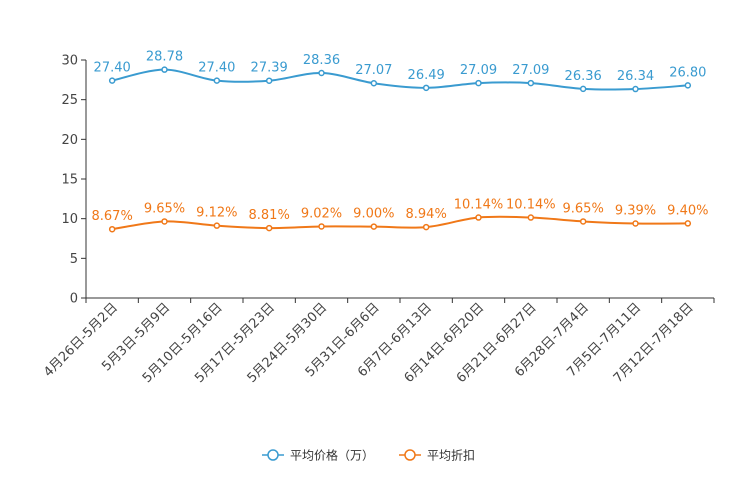 The height and width of the screenshot is (496, 744). What do you see at coordinates (74, 299) in the screenshot?
I see `y-tick-label: 0` at bounding box center [74, 299].